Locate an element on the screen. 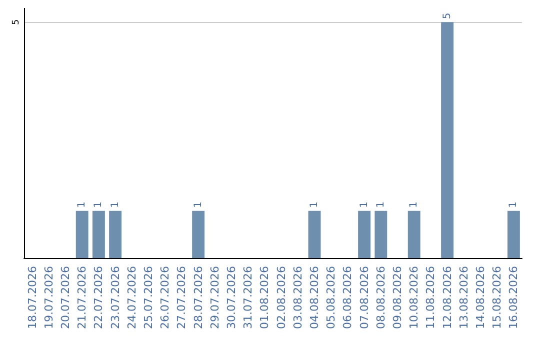 This screenshot has height=340, width=540. x-tick-label: 06.08.2026 is located at coordinates (347, 298).